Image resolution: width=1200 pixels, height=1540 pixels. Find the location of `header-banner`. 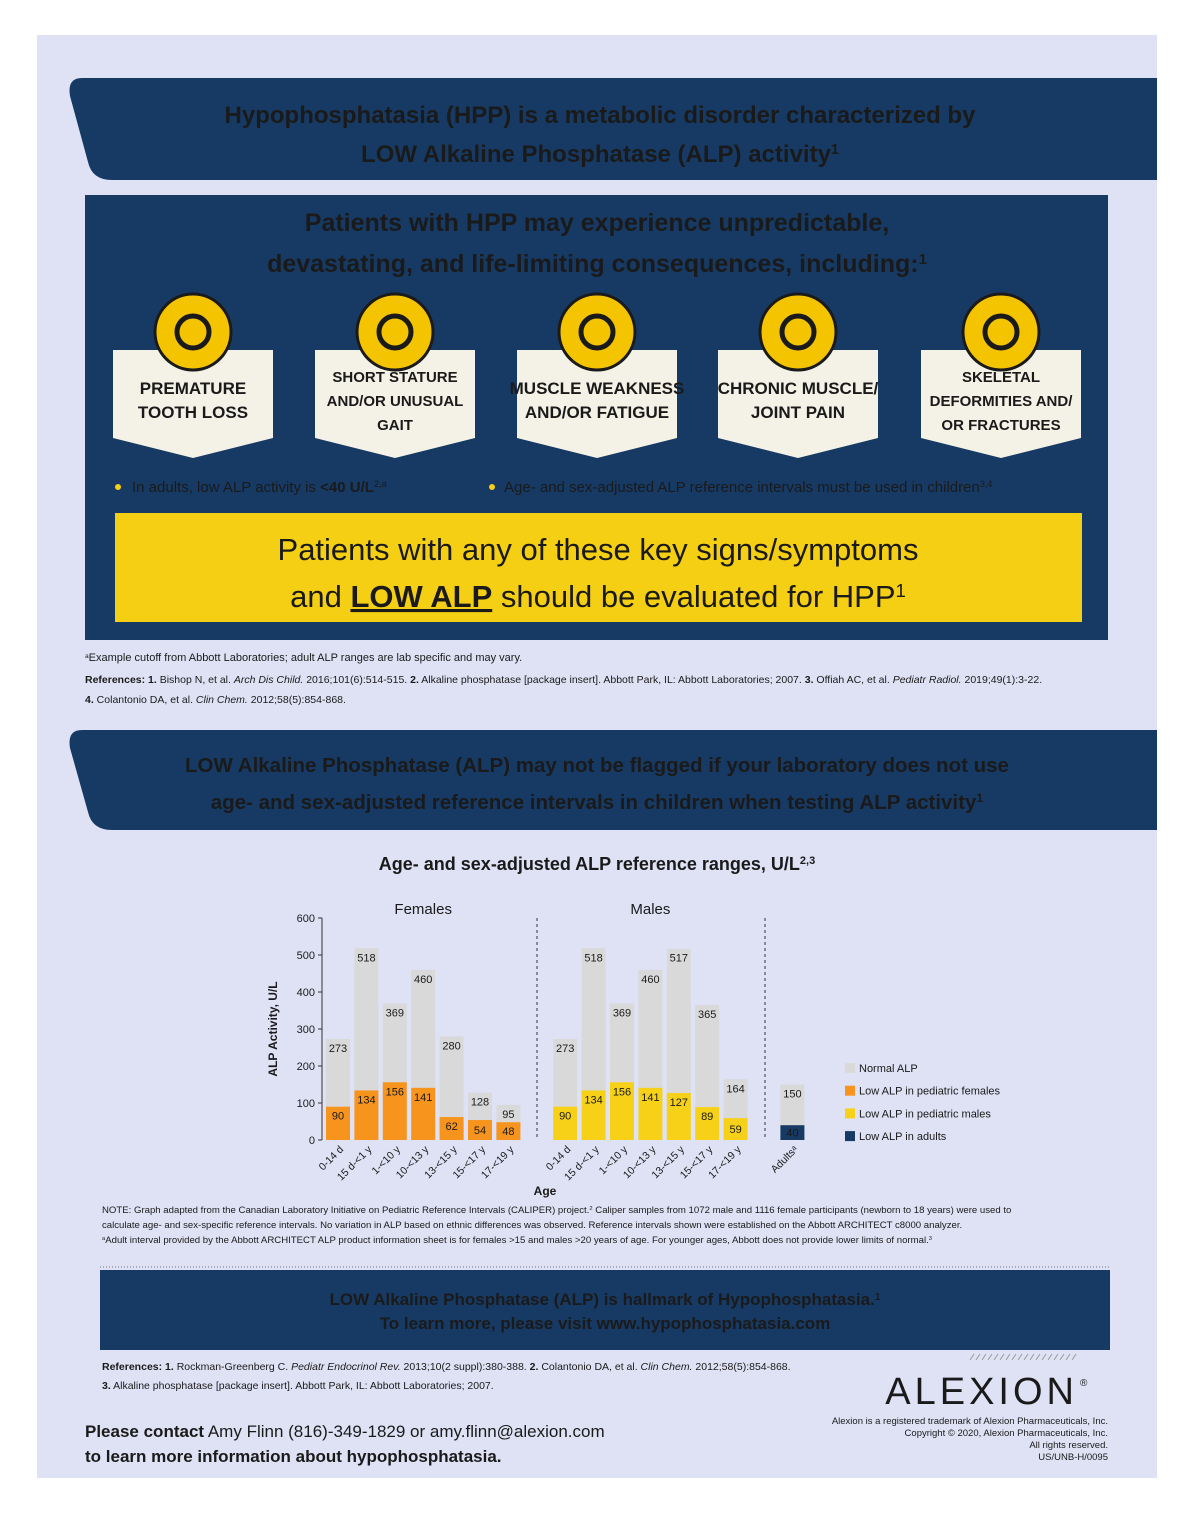

header-banner is located at coordinates (613, 129).